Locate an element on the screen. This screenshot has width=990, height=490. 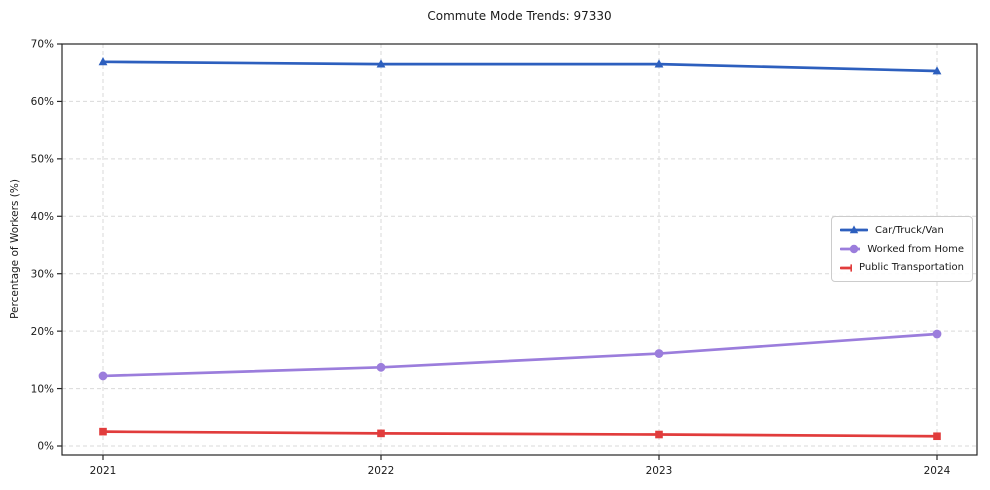
legend-label-car-truck-van: Car/Truck/Van is located at coordinates (909, 230).